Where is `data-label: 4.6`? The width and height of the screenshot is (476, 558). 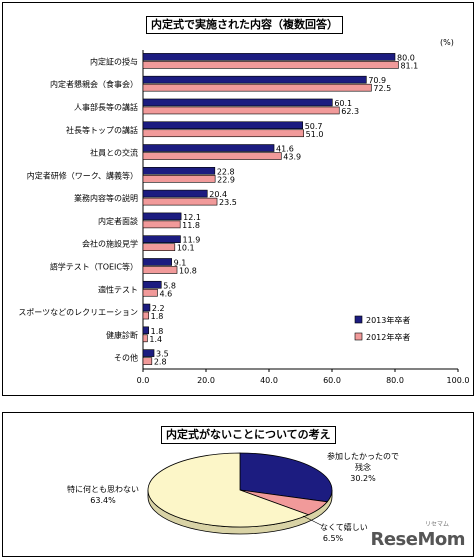 data-label: 4.6 is located at coordinates (165, 293).